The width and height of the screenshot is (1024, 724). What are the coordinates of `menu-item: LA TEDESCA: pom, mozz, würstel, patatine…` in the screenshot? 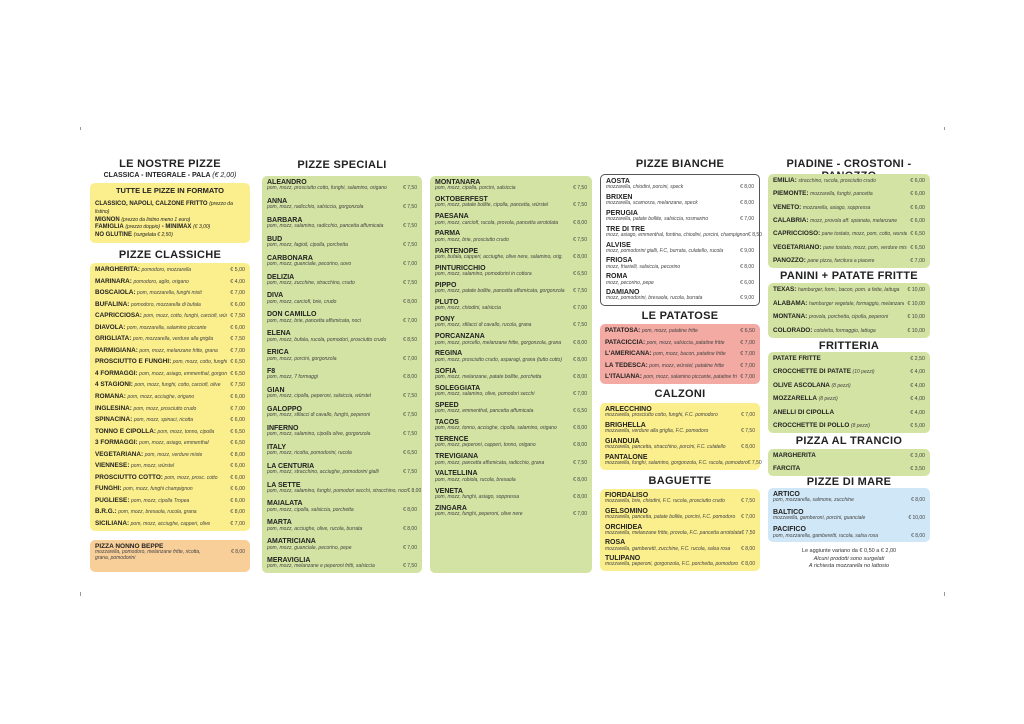 It's located at (680, 366).